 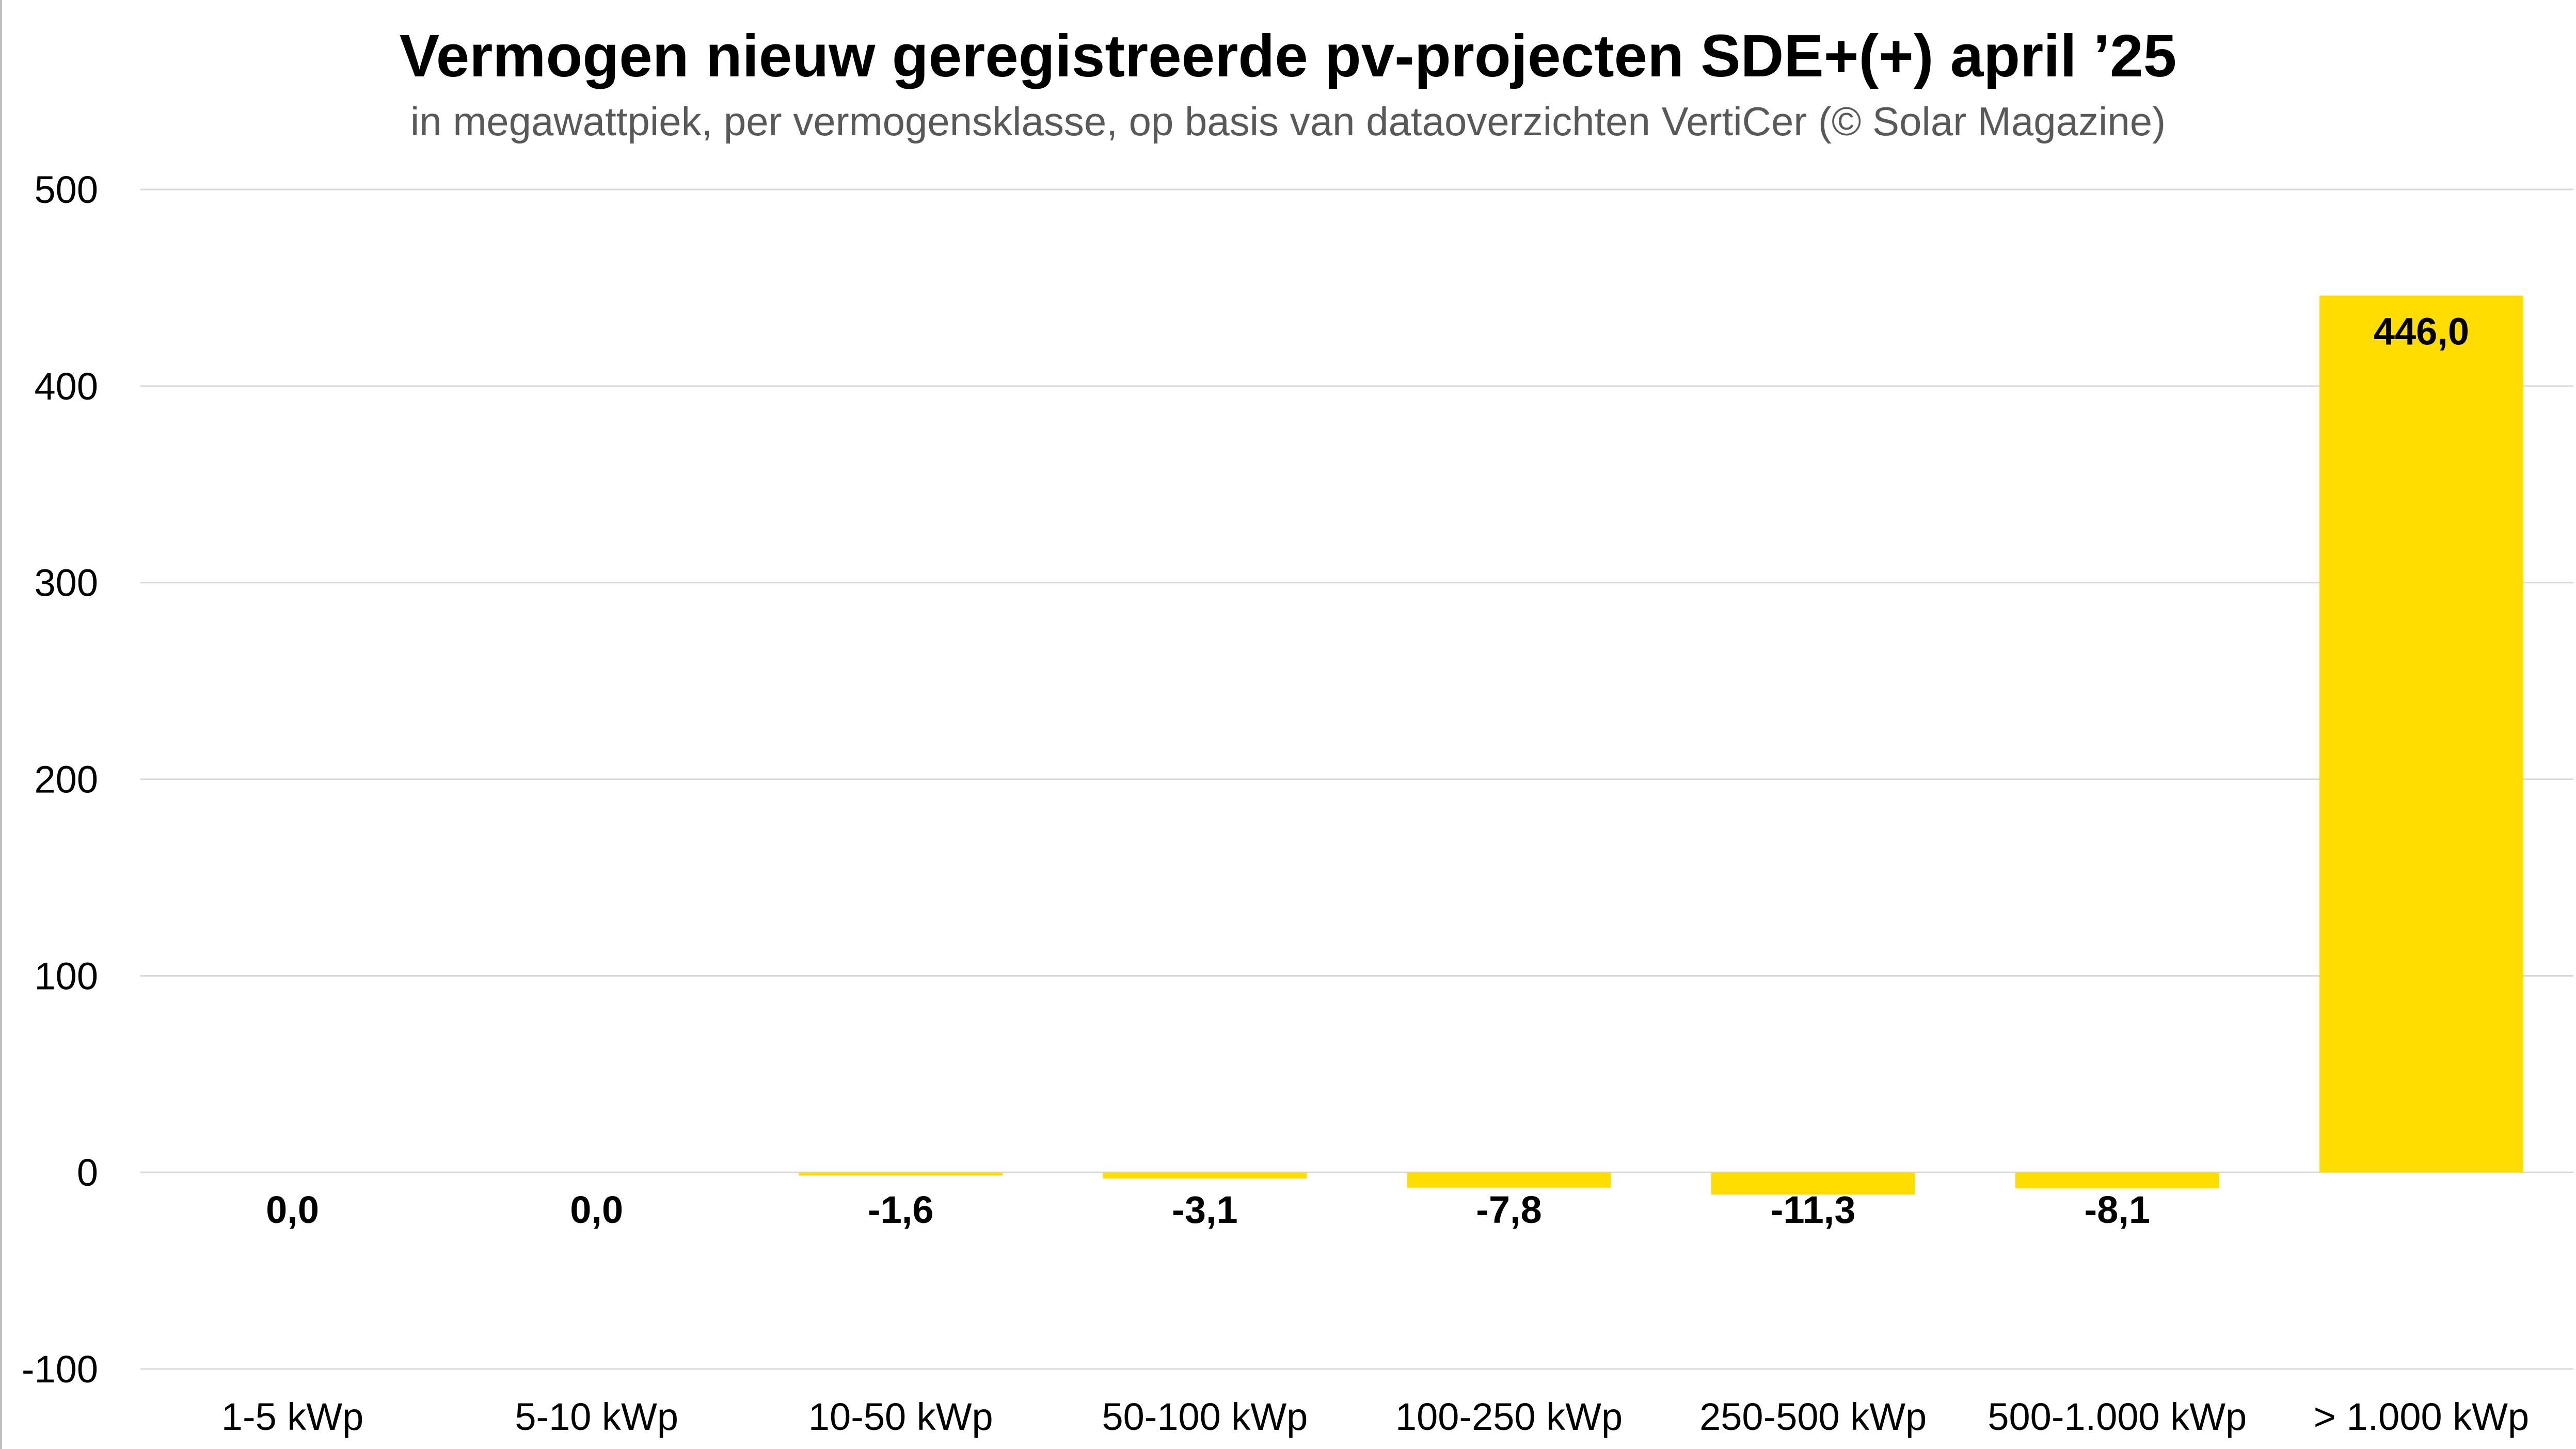 I want to click on y-tick-label: 200, so click(x=66, y=780).